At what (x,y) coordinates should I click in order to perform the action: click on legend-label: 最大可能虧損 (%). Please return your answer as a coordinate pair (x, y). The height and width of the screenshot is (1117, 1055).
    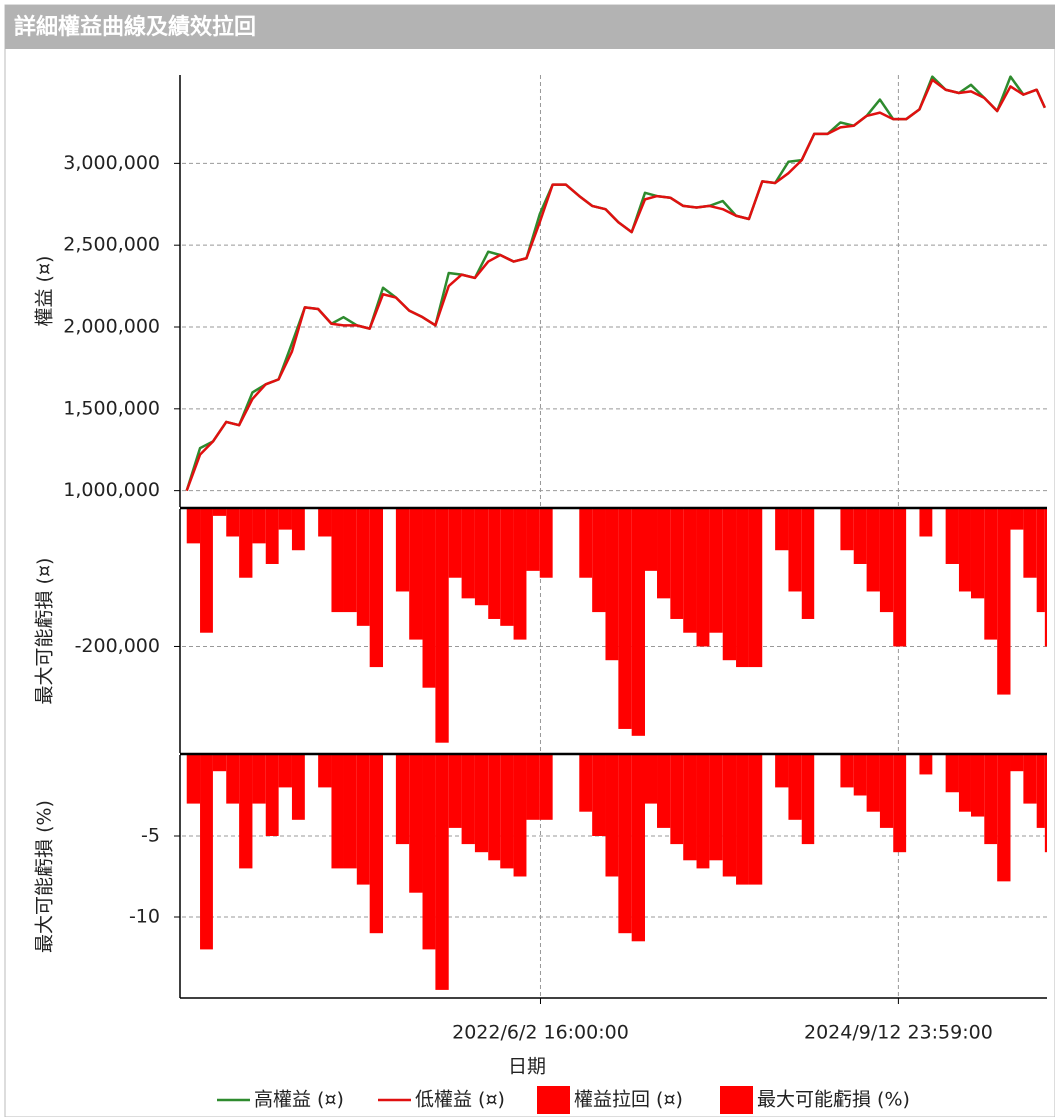
    Looking at the image, I should click on (833, 1100).